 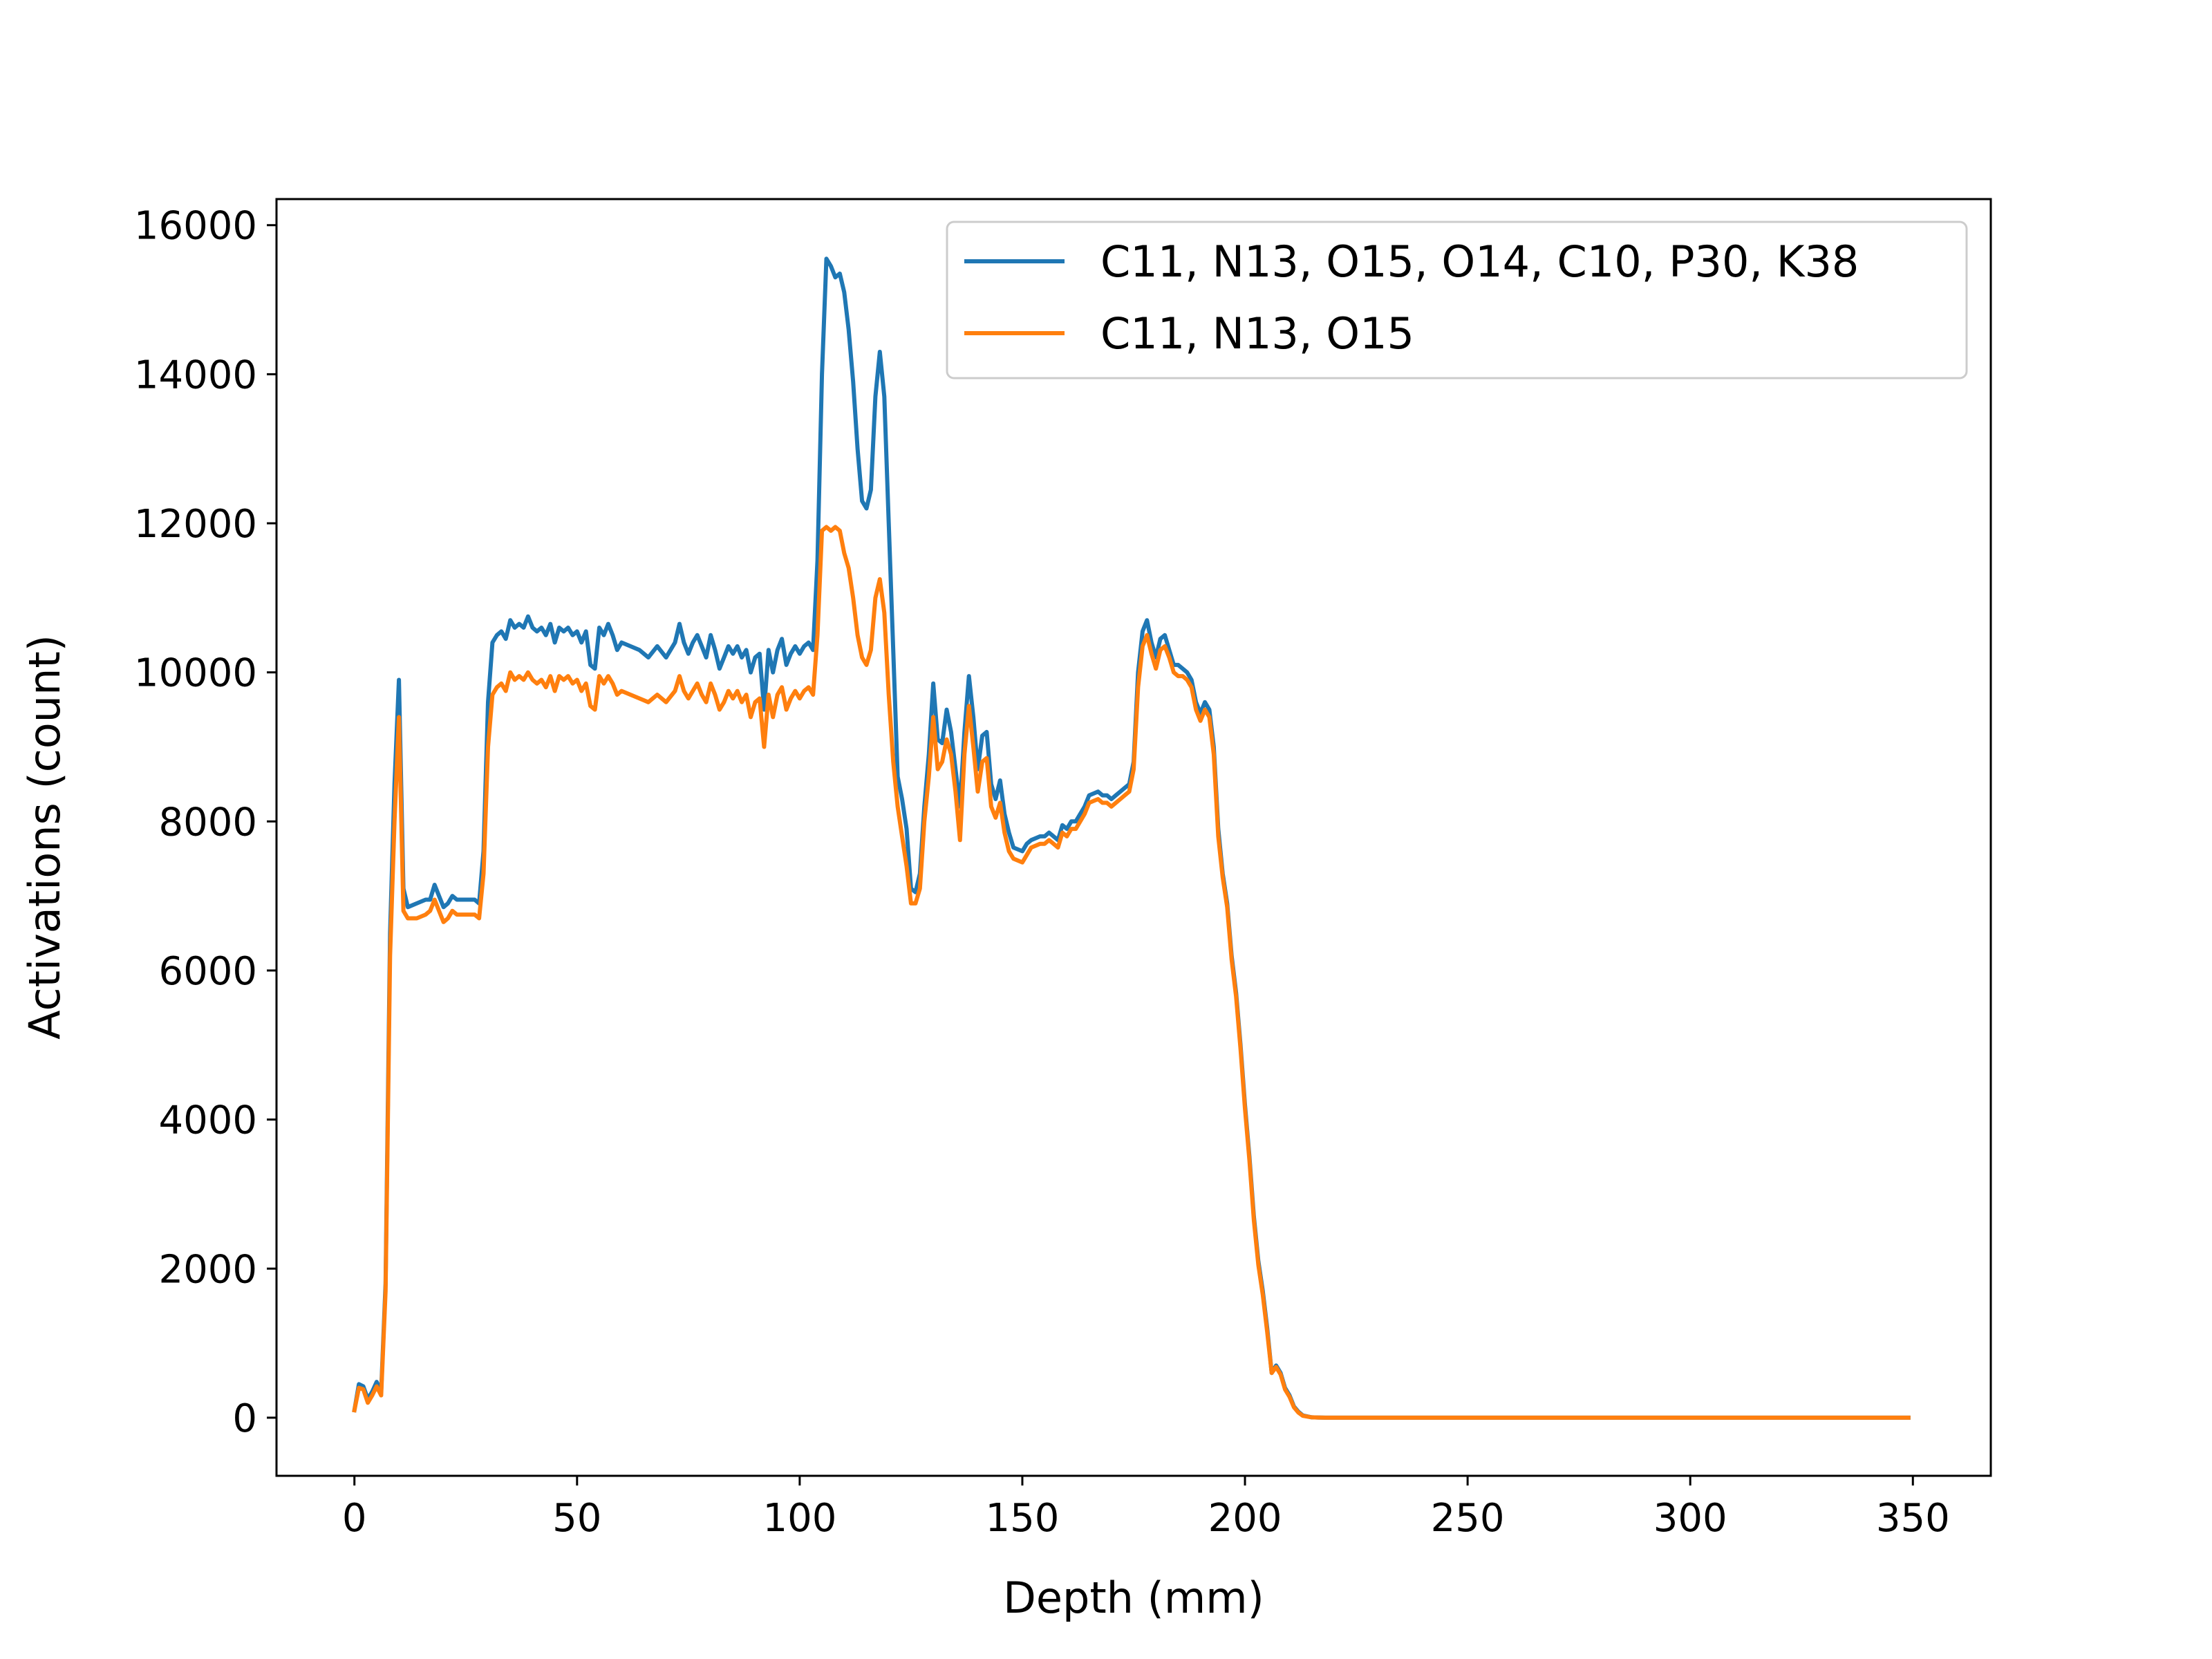 I want to click on x-tick-label: 200, so click(x=1245, y=1518).